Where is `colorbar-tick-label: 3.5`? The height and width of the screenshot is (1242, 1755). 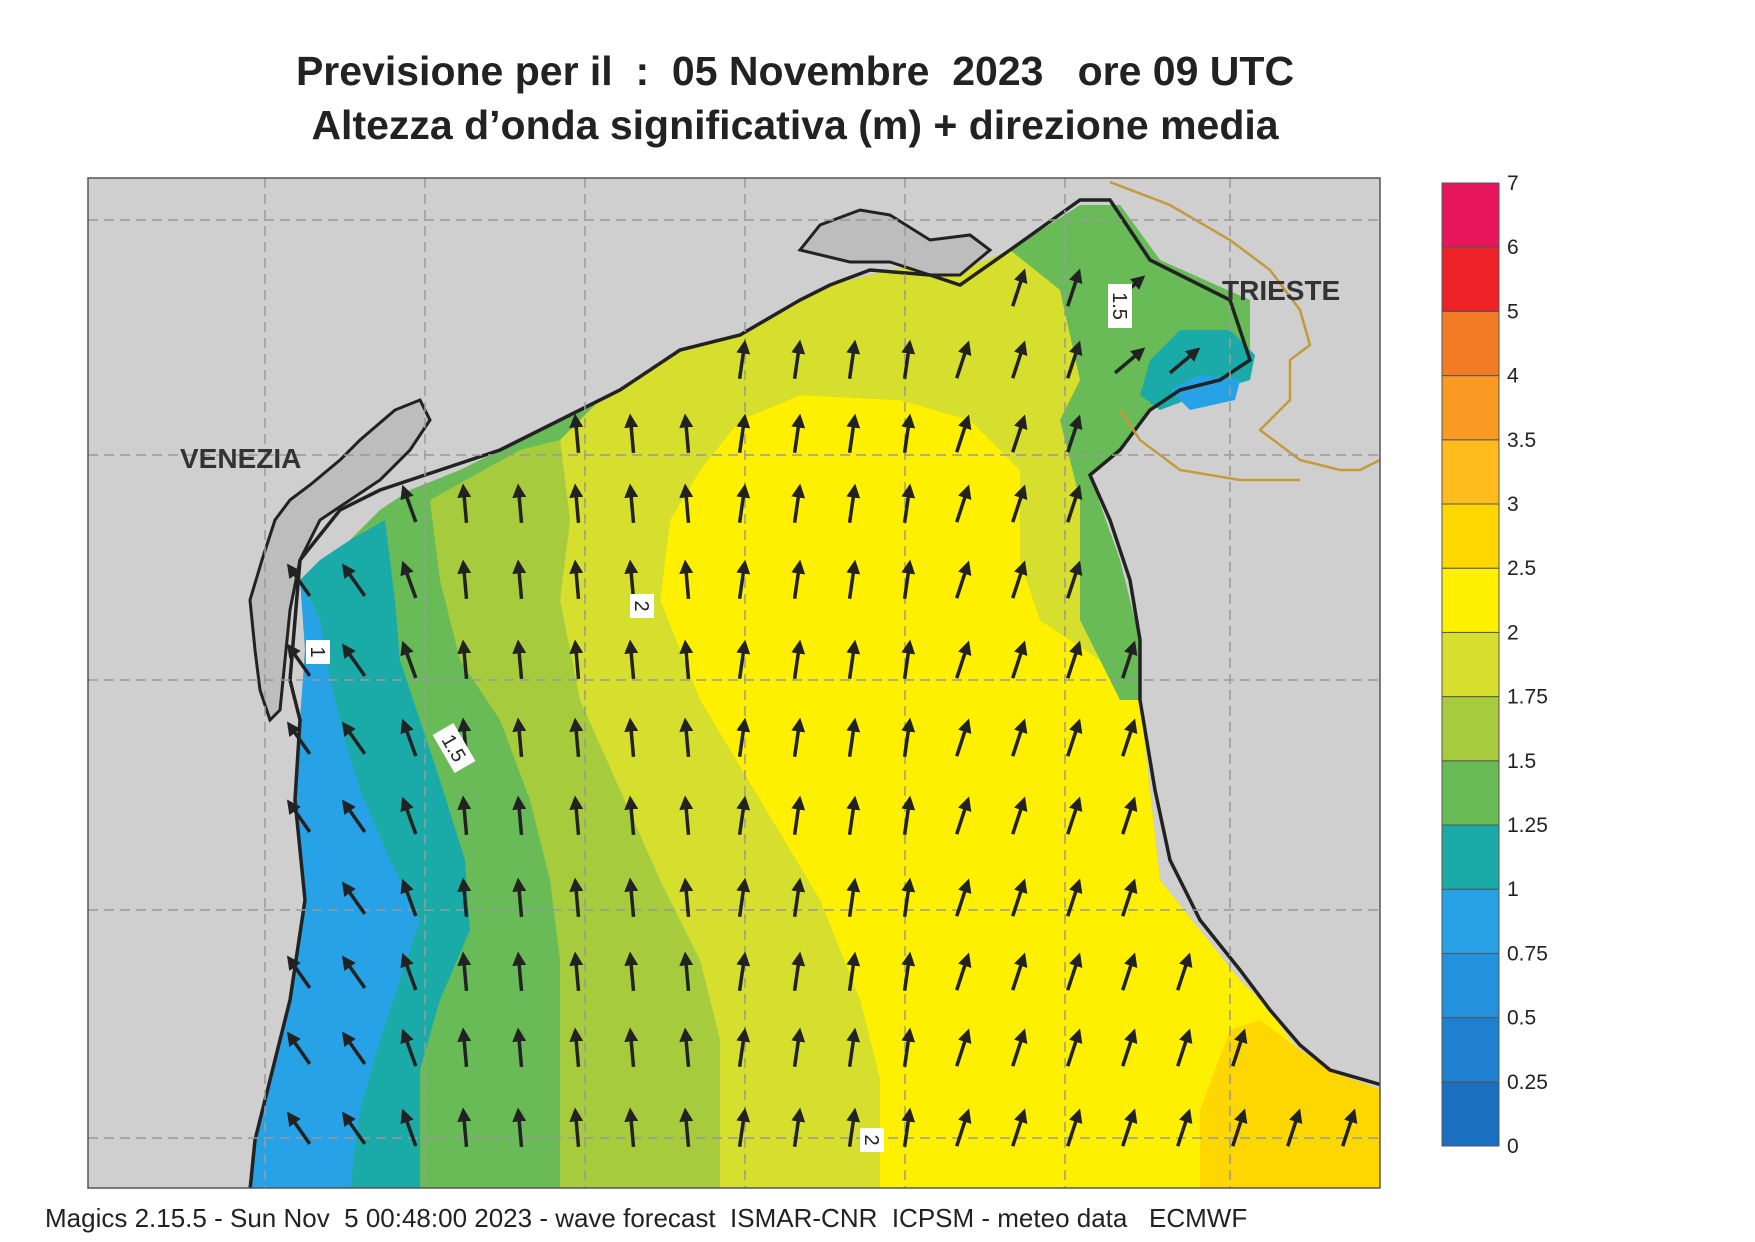
colorbar-tick-label: 3.5 is located at coordinates (1521, 440).